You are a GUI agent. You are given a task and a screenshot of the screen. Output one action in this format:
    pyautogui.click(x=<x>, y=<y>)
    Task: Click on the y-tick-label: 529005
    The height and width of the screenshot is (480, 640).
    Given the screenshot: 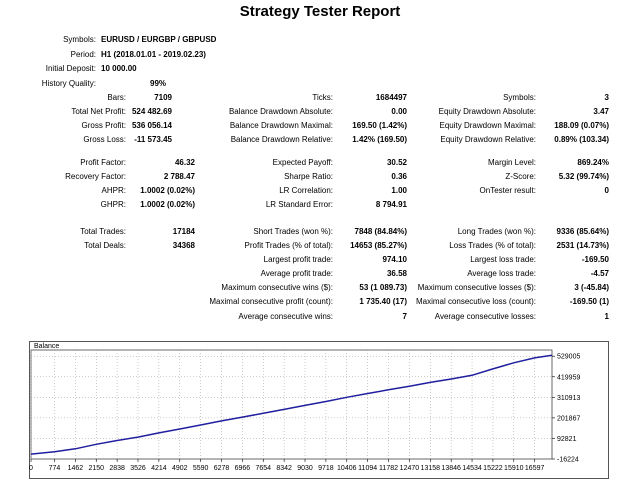 What is the action you would take?
    pyautogui.click(x=568, y=357)
    